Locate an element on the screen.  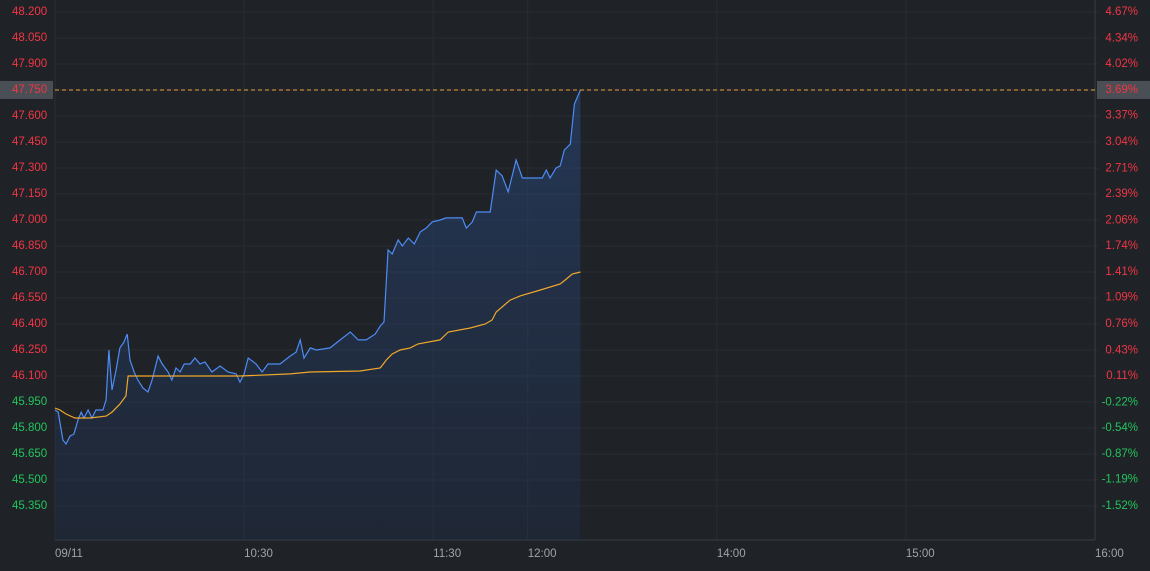
y2-tick-label: 1.41% is located at coordinates (1121, 272).